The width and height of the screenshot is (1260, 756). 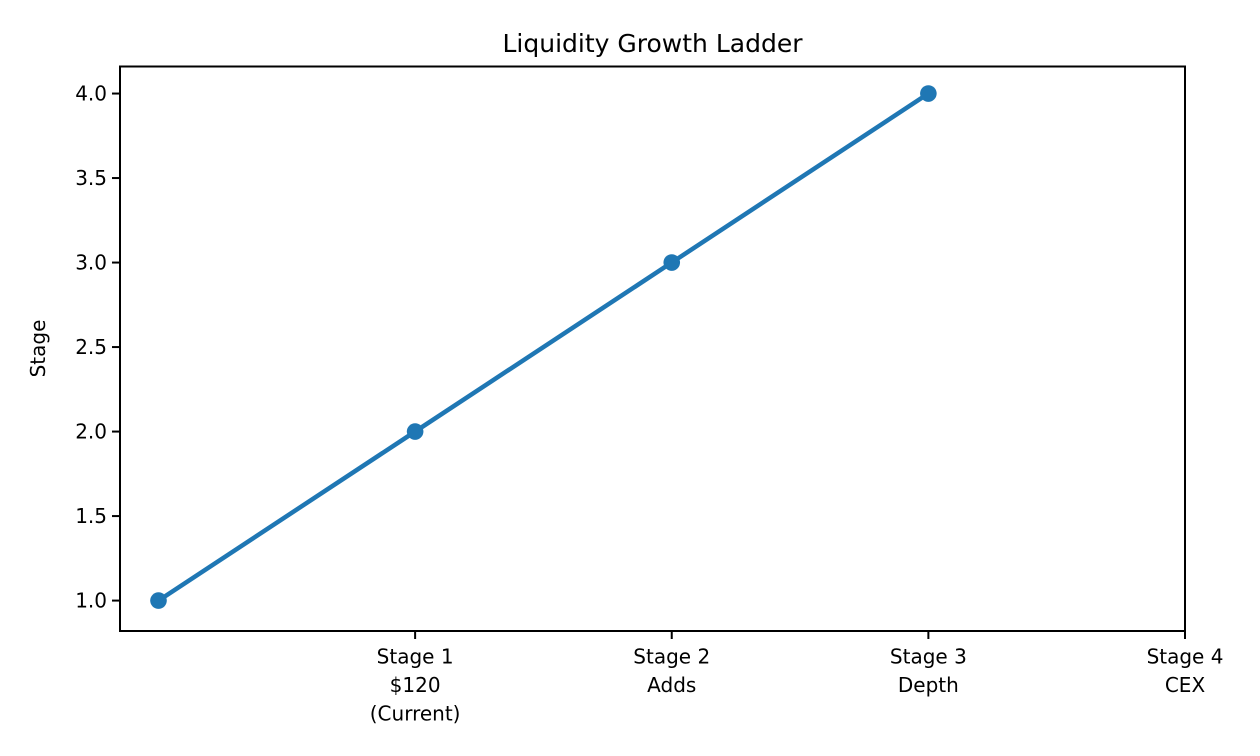 I want to click on x-tick-label: Stage 4, so click(x=1185, y=657).